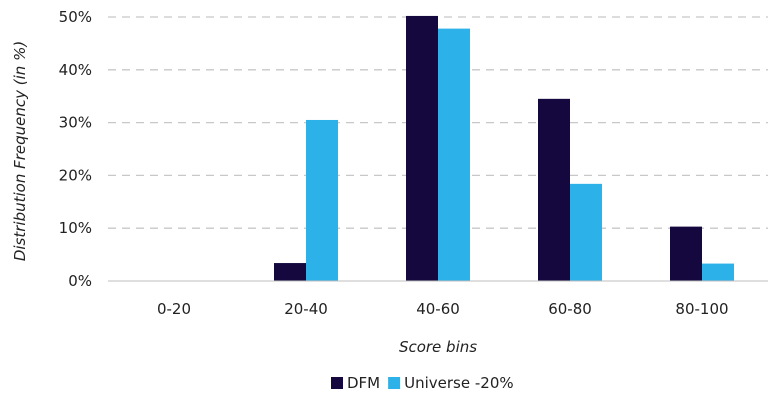  I want to click on bar-universe-20--40-60, so click(454, 155).